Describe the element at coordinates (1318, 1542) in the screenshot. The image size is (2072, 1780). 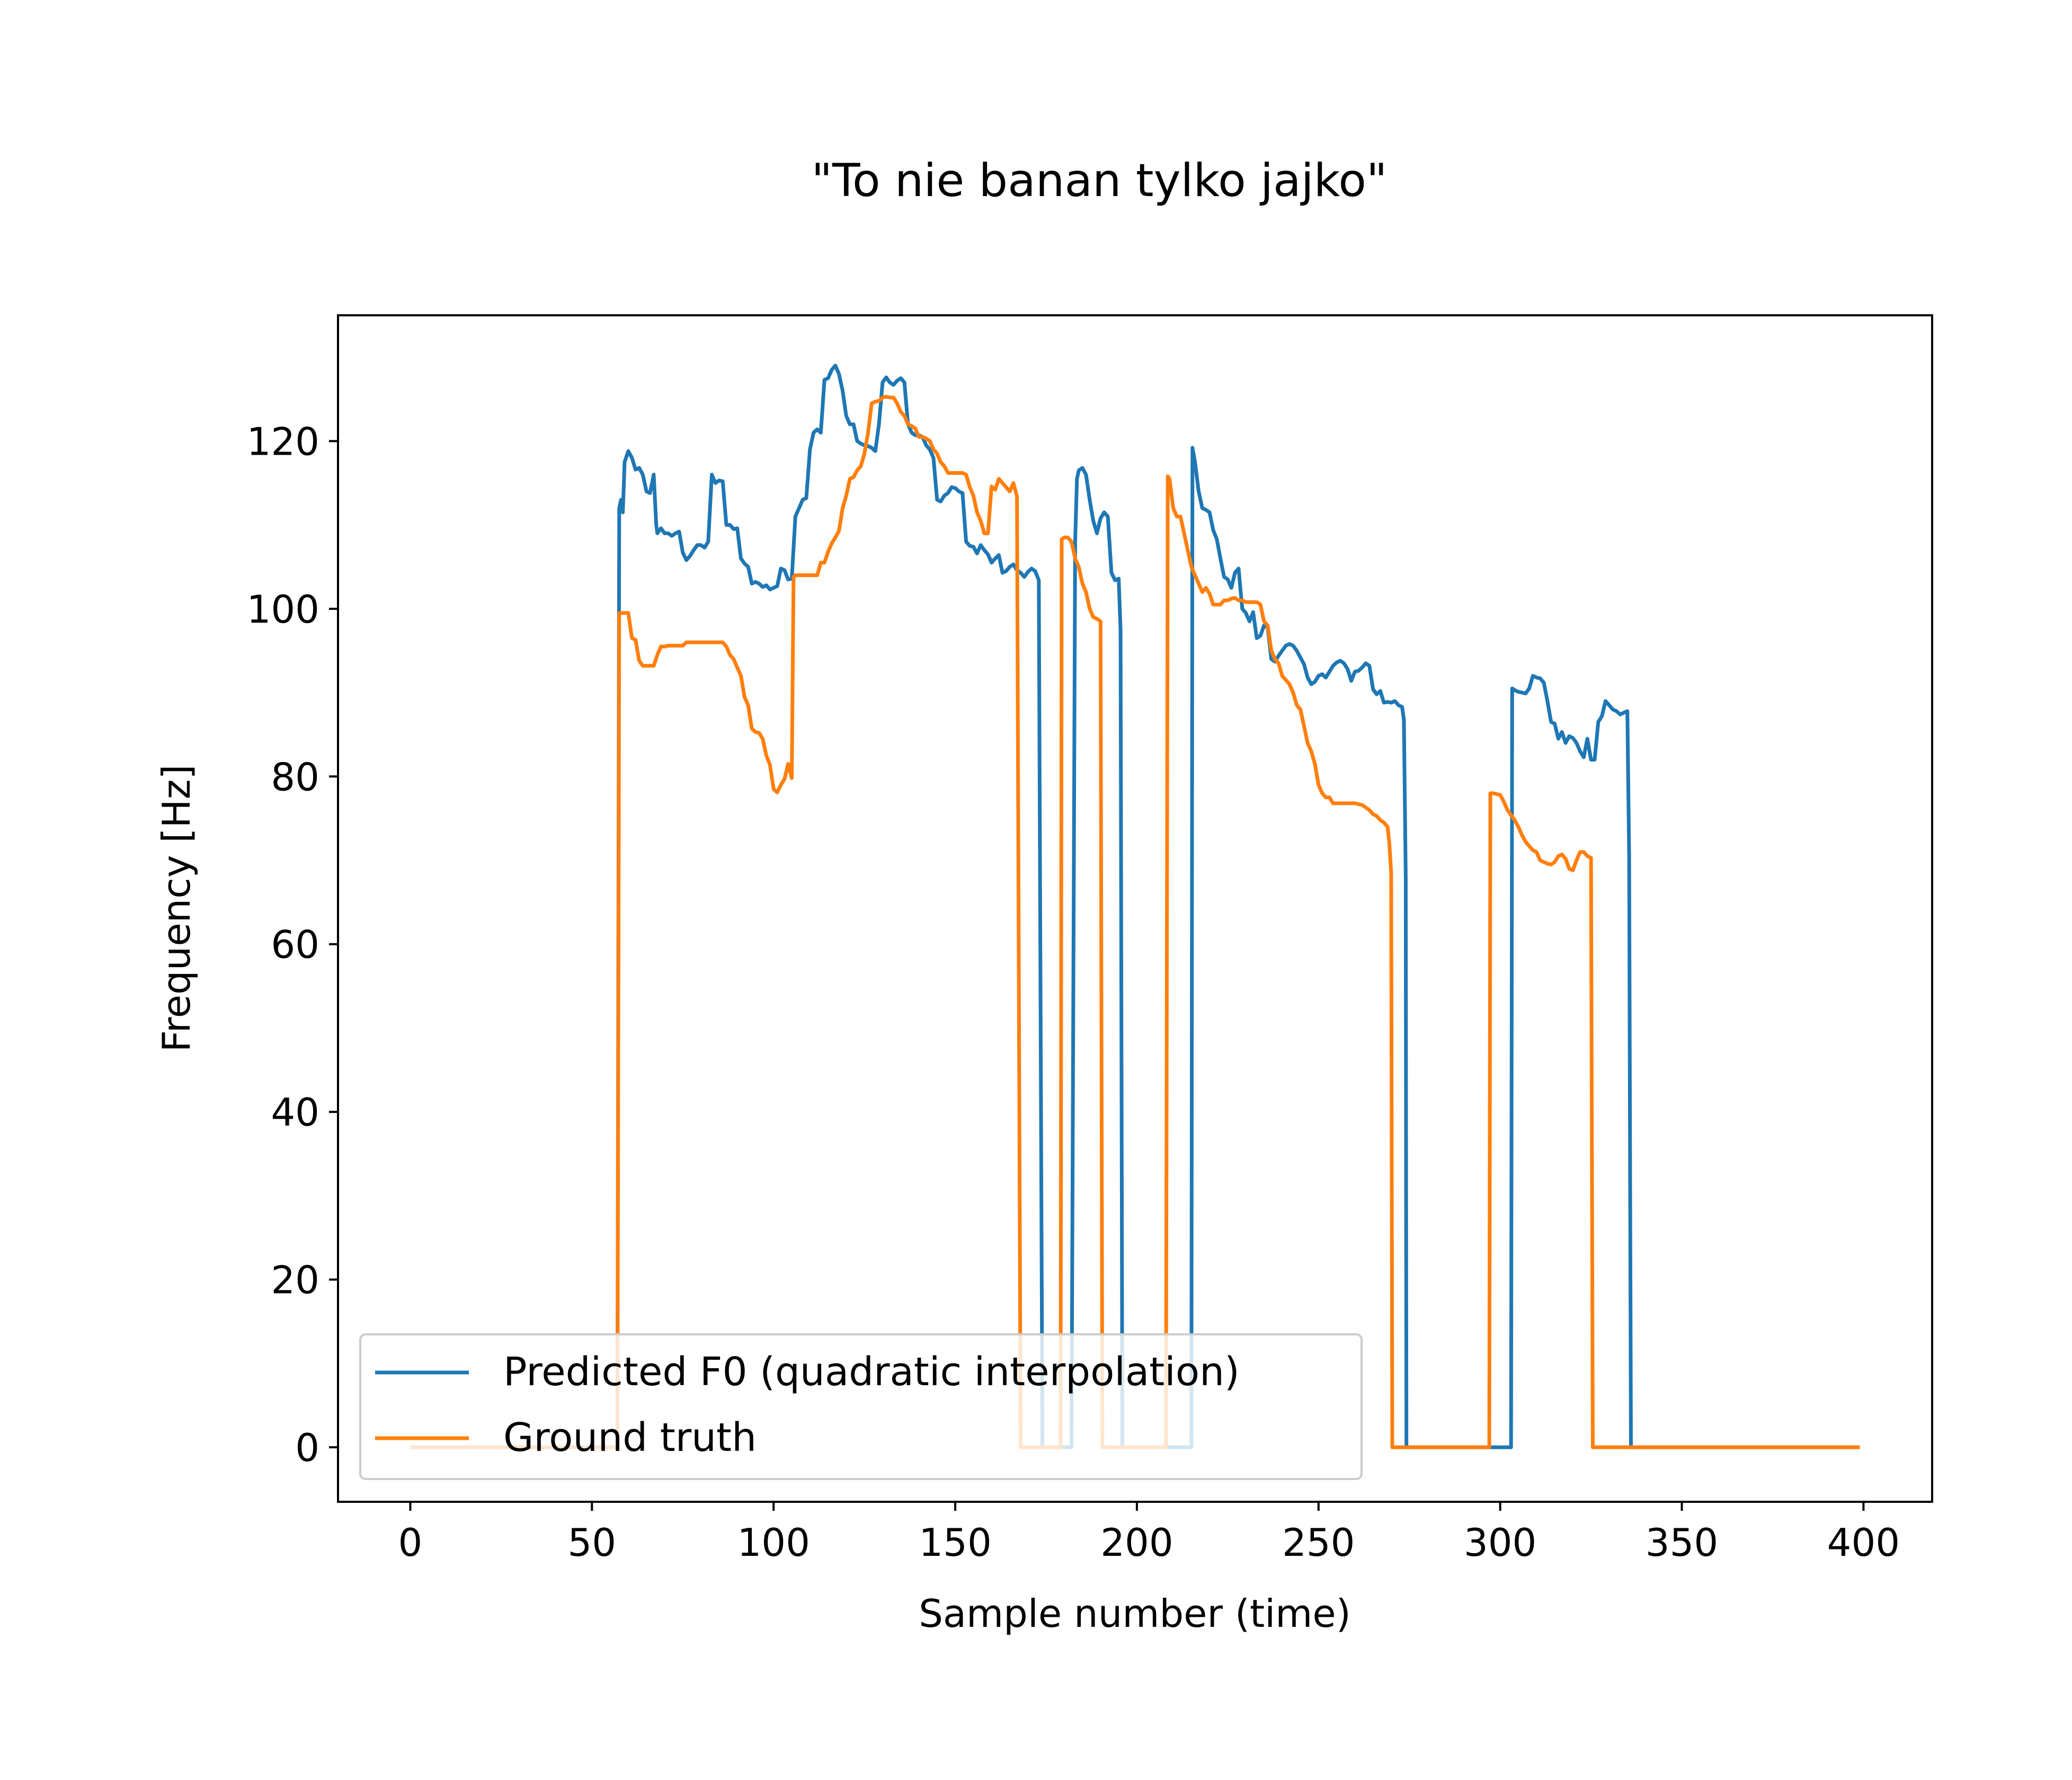
I see `x-tick-label: 250` at that location.